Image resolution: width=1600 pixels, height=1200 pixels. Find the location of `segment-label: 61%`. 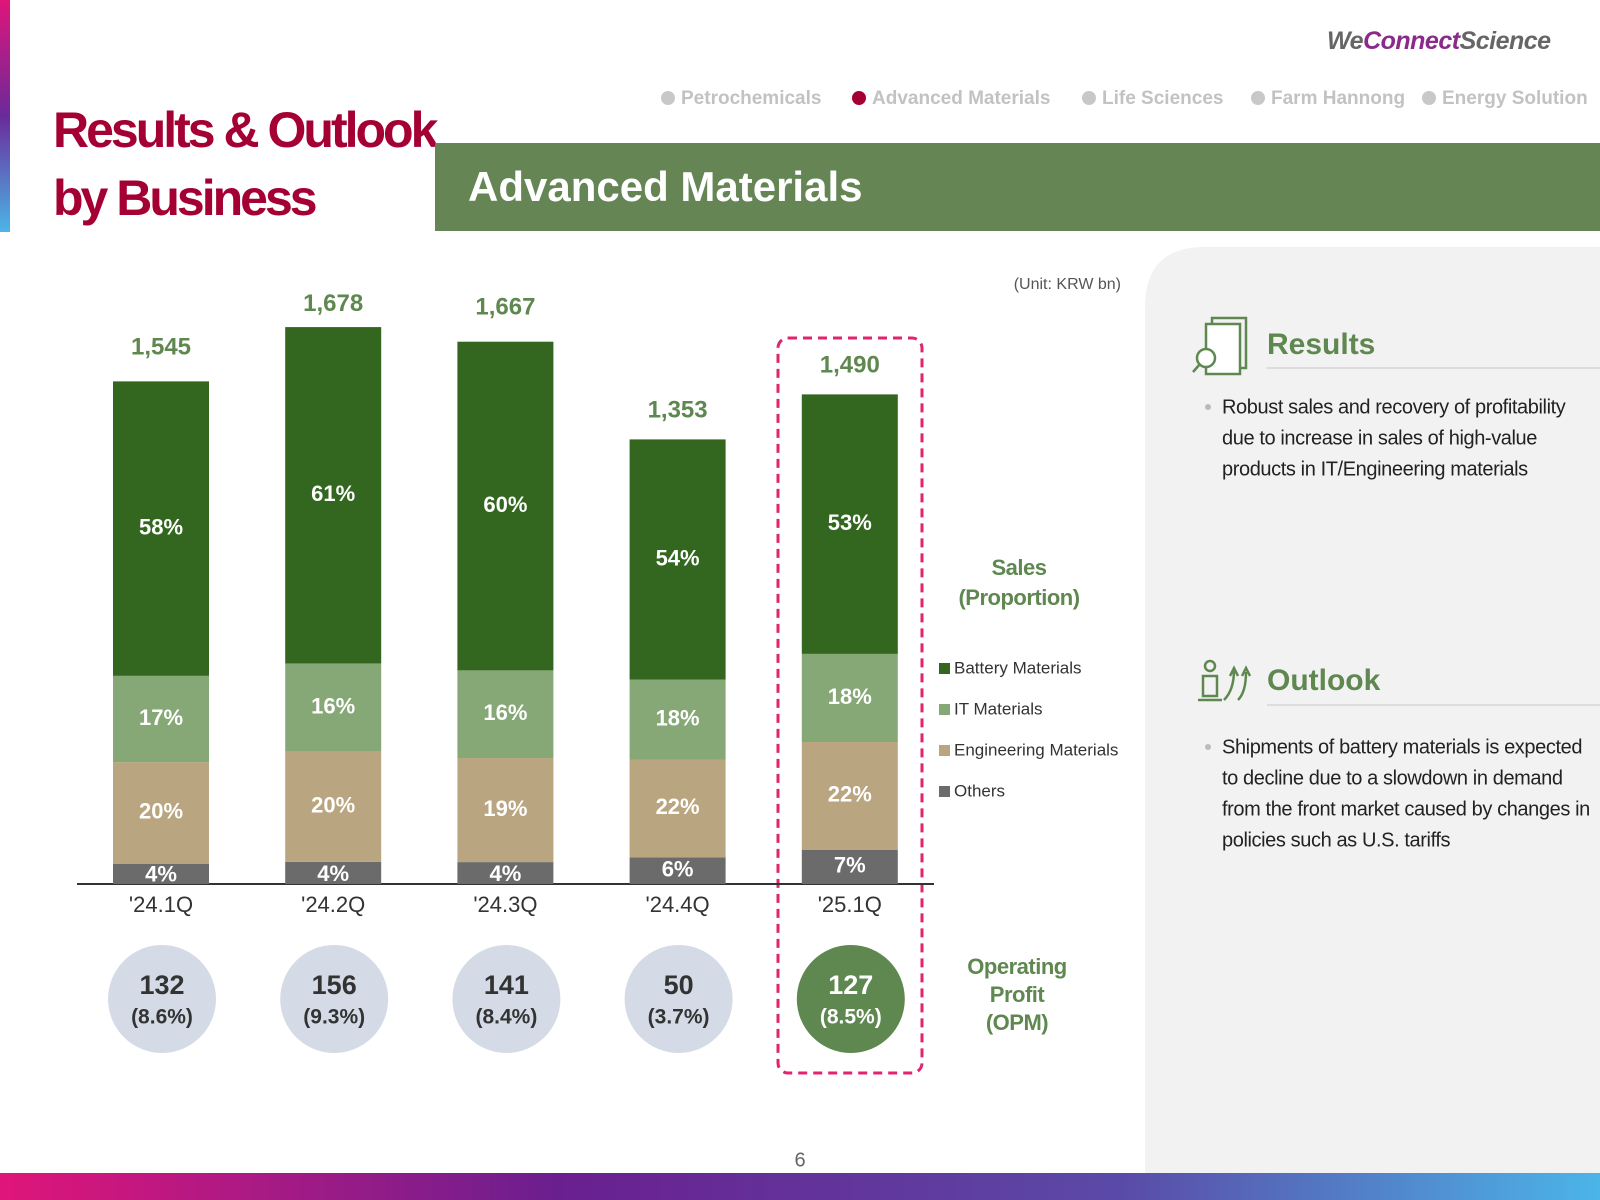

segment-label: 61% is located at coordinates (333, 493).